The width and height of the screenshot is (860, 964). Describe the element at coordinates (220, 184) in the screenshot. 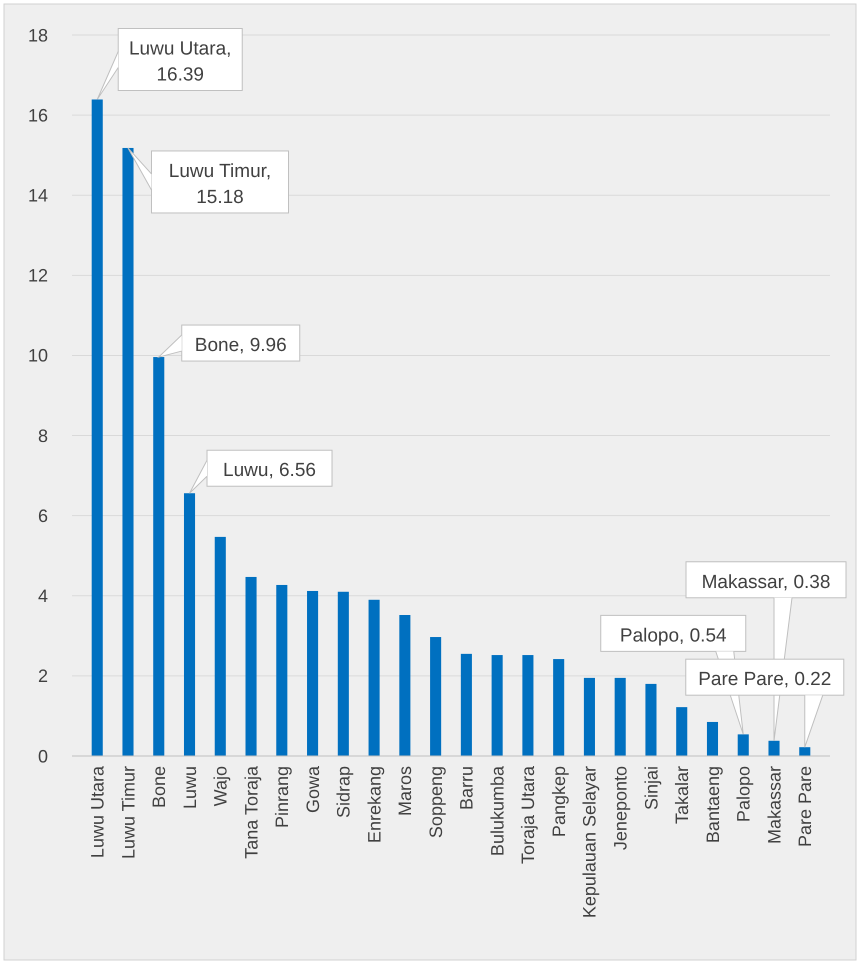

I see `annotation: Luwu Timur, 15.18` at that location.